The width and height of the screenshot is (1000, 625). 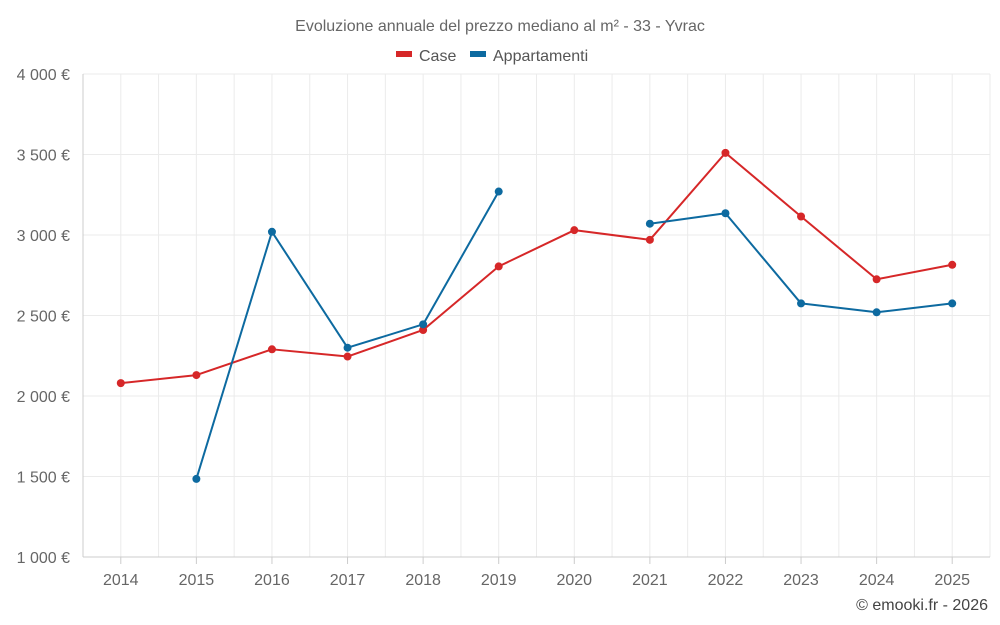 I want to click on legend: Case Appartamenti, so click(x=492, y=56).